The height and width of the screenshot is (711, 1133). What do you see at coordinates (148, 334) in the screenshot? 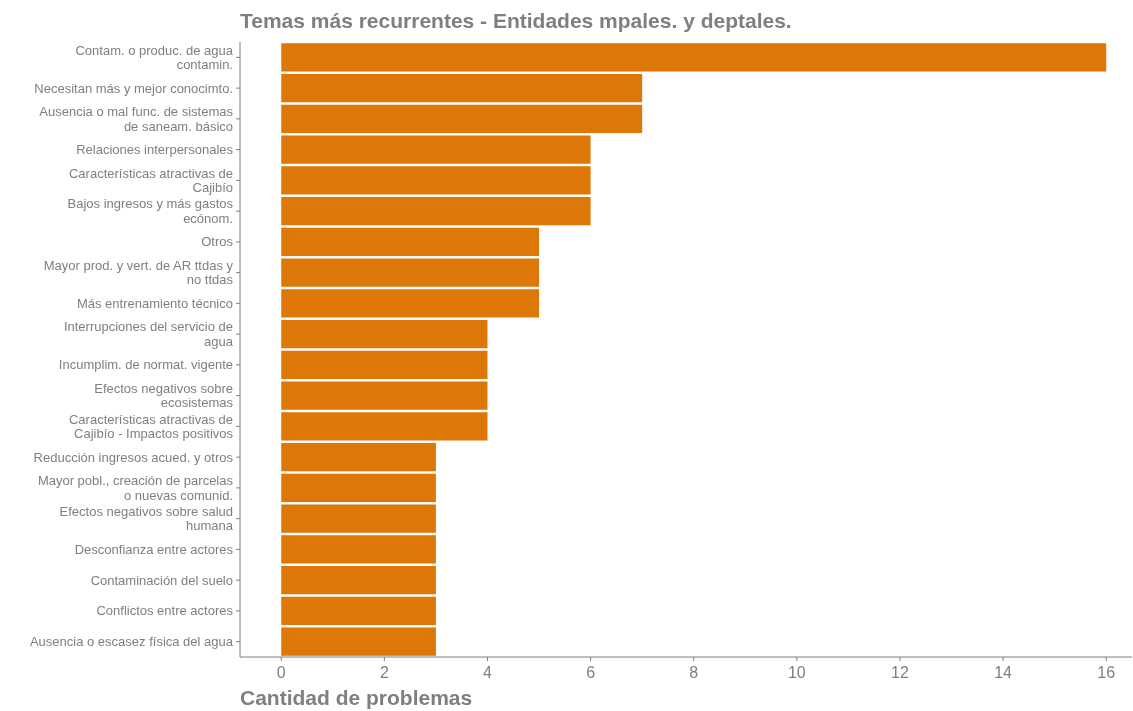
I see `y-tick-label: Interrupciones del servicio de agua` at bounding box center [148, 334].